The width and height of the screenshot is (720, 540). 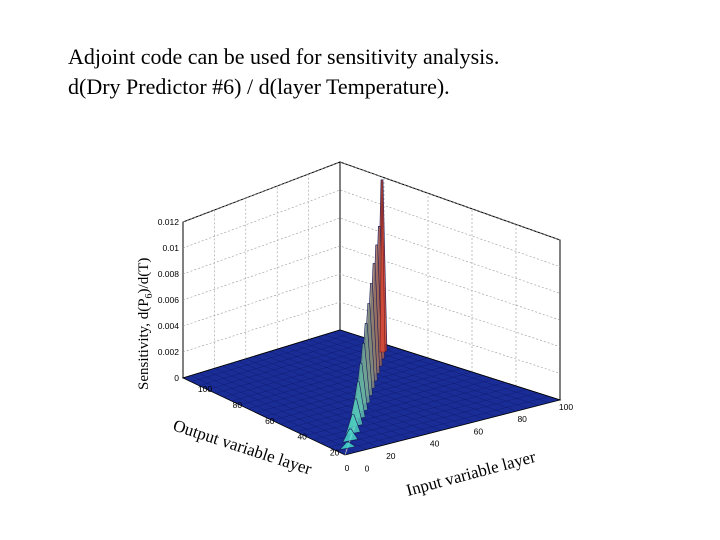 I want to click on z-tick-label: 0.006, so click(x=169, y=300).